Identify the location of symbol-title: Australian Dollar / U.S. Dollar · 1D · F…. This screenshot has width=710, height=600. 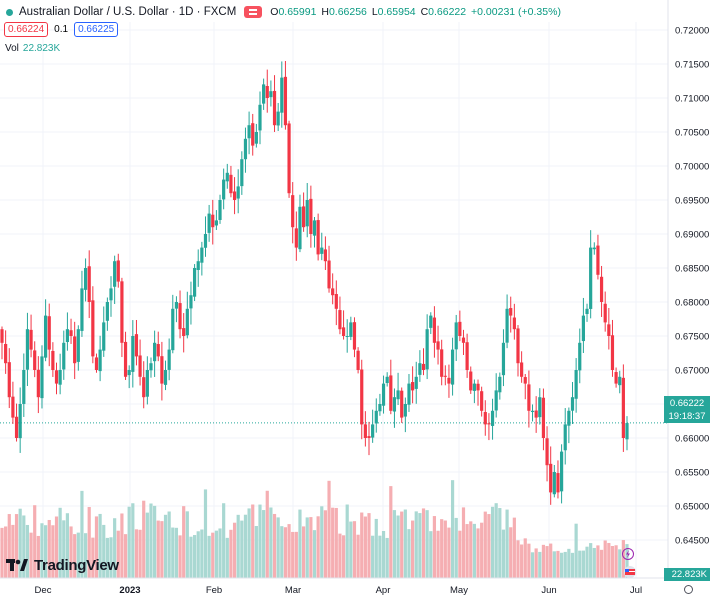
(128, 12).